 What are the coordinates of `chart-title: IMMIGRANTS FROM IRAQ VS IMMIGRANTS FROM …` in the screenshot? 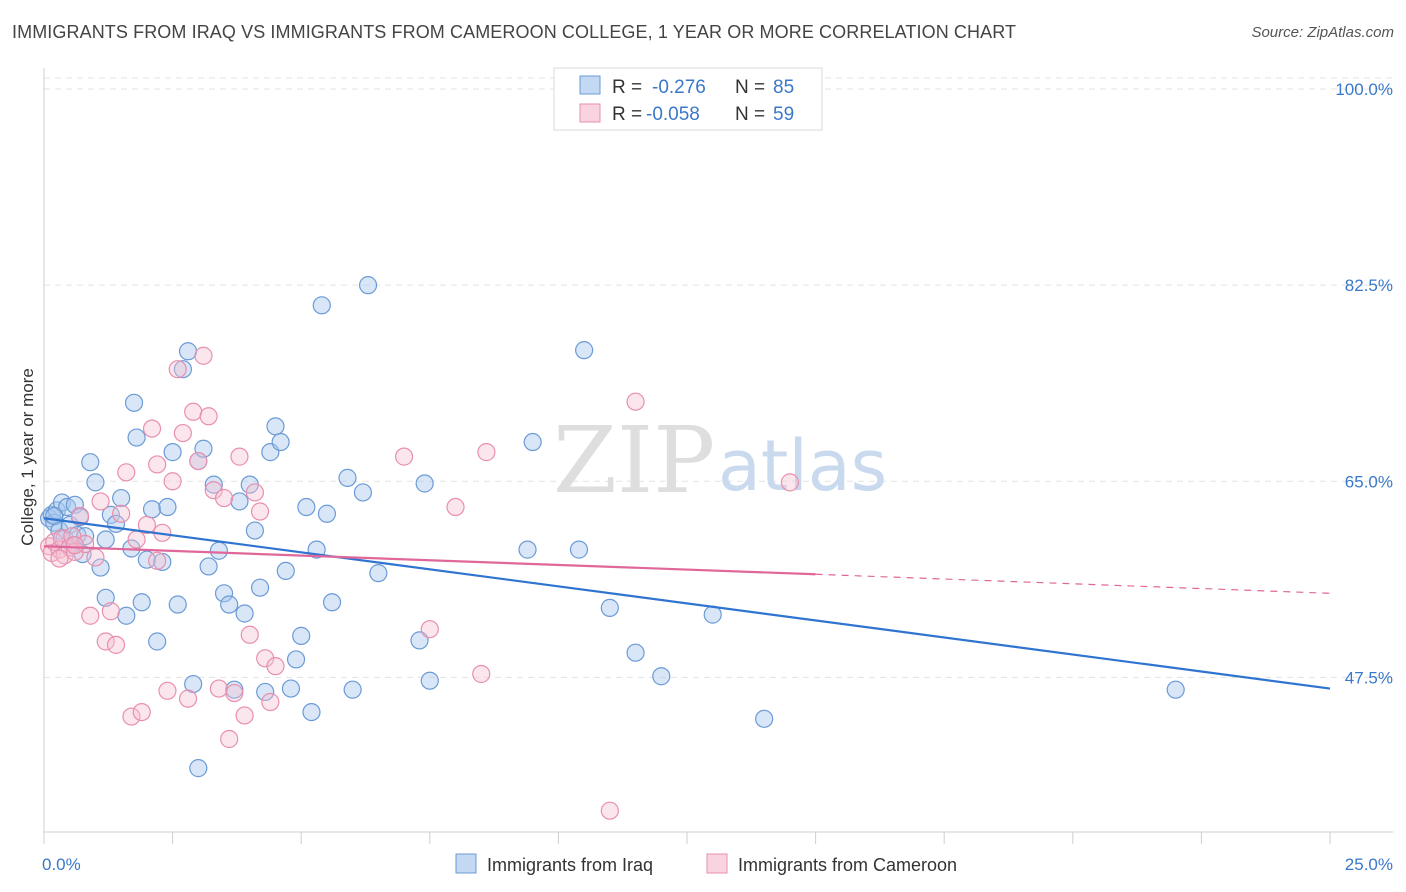 It's located at (514, 32).